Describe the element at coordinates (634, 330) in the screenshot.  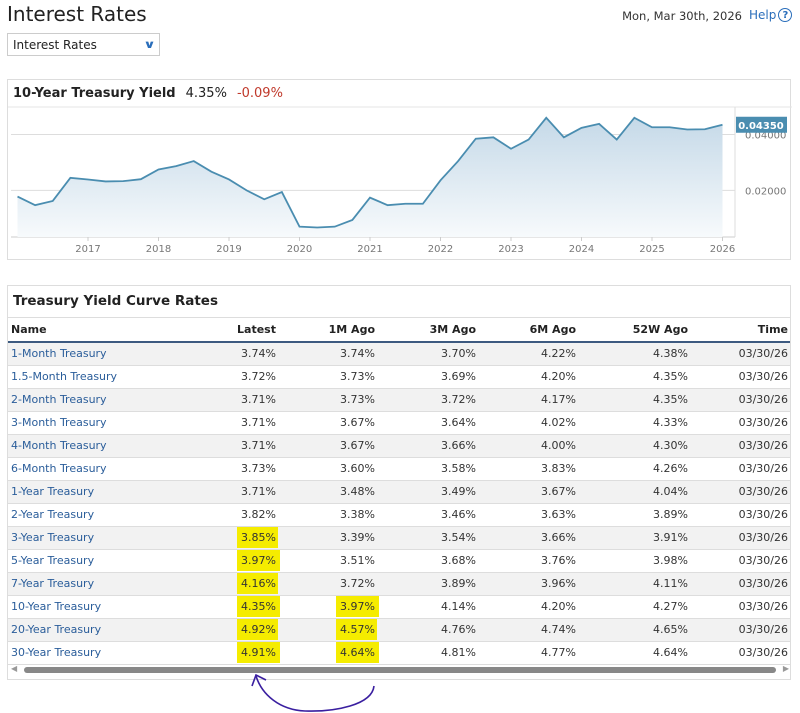
I see `column-header-52w-ago: 52W Ago` at that location.